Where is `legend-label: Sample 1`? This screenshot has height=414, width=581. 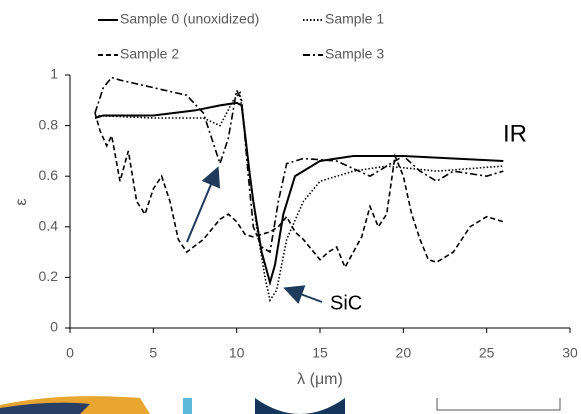
legend-label: Sample 1 is located at coordinates (354, 19).